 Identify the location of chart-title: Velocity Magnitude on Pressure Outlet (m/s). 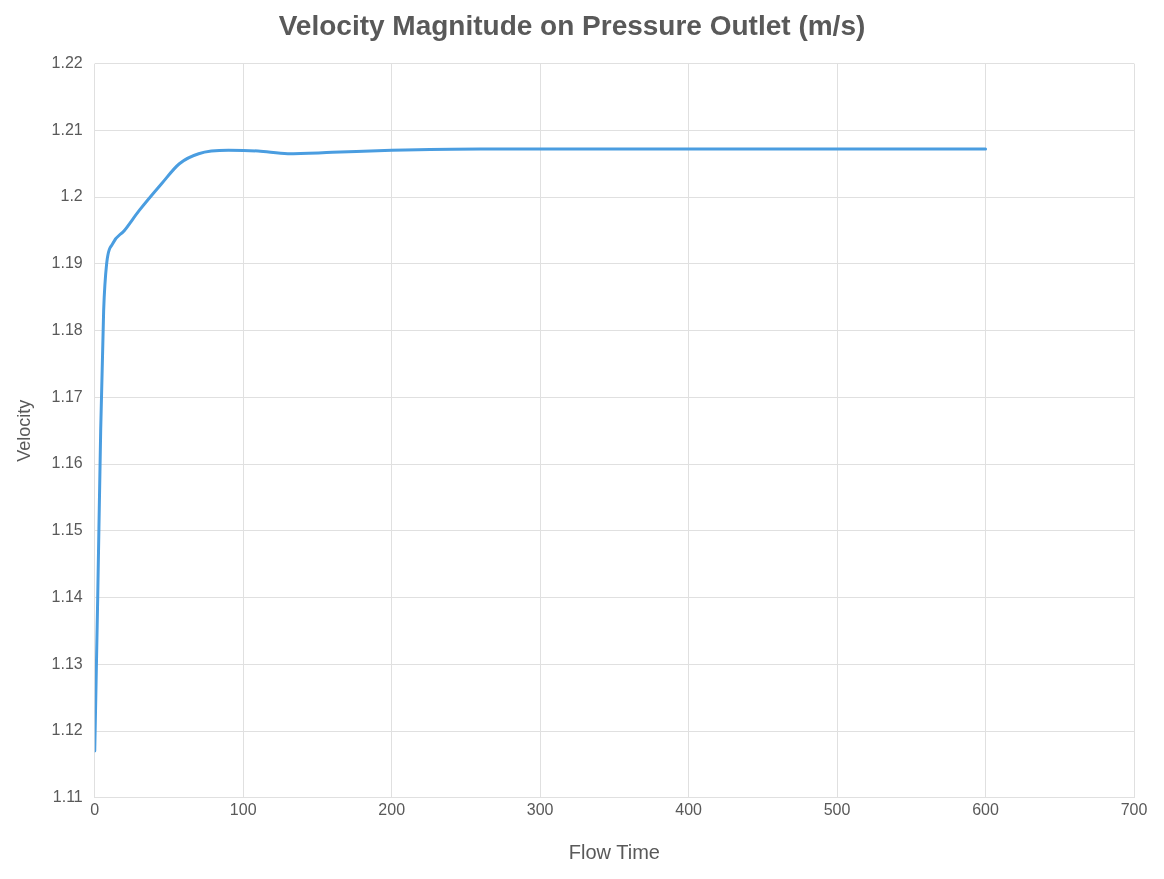
(572, 25).